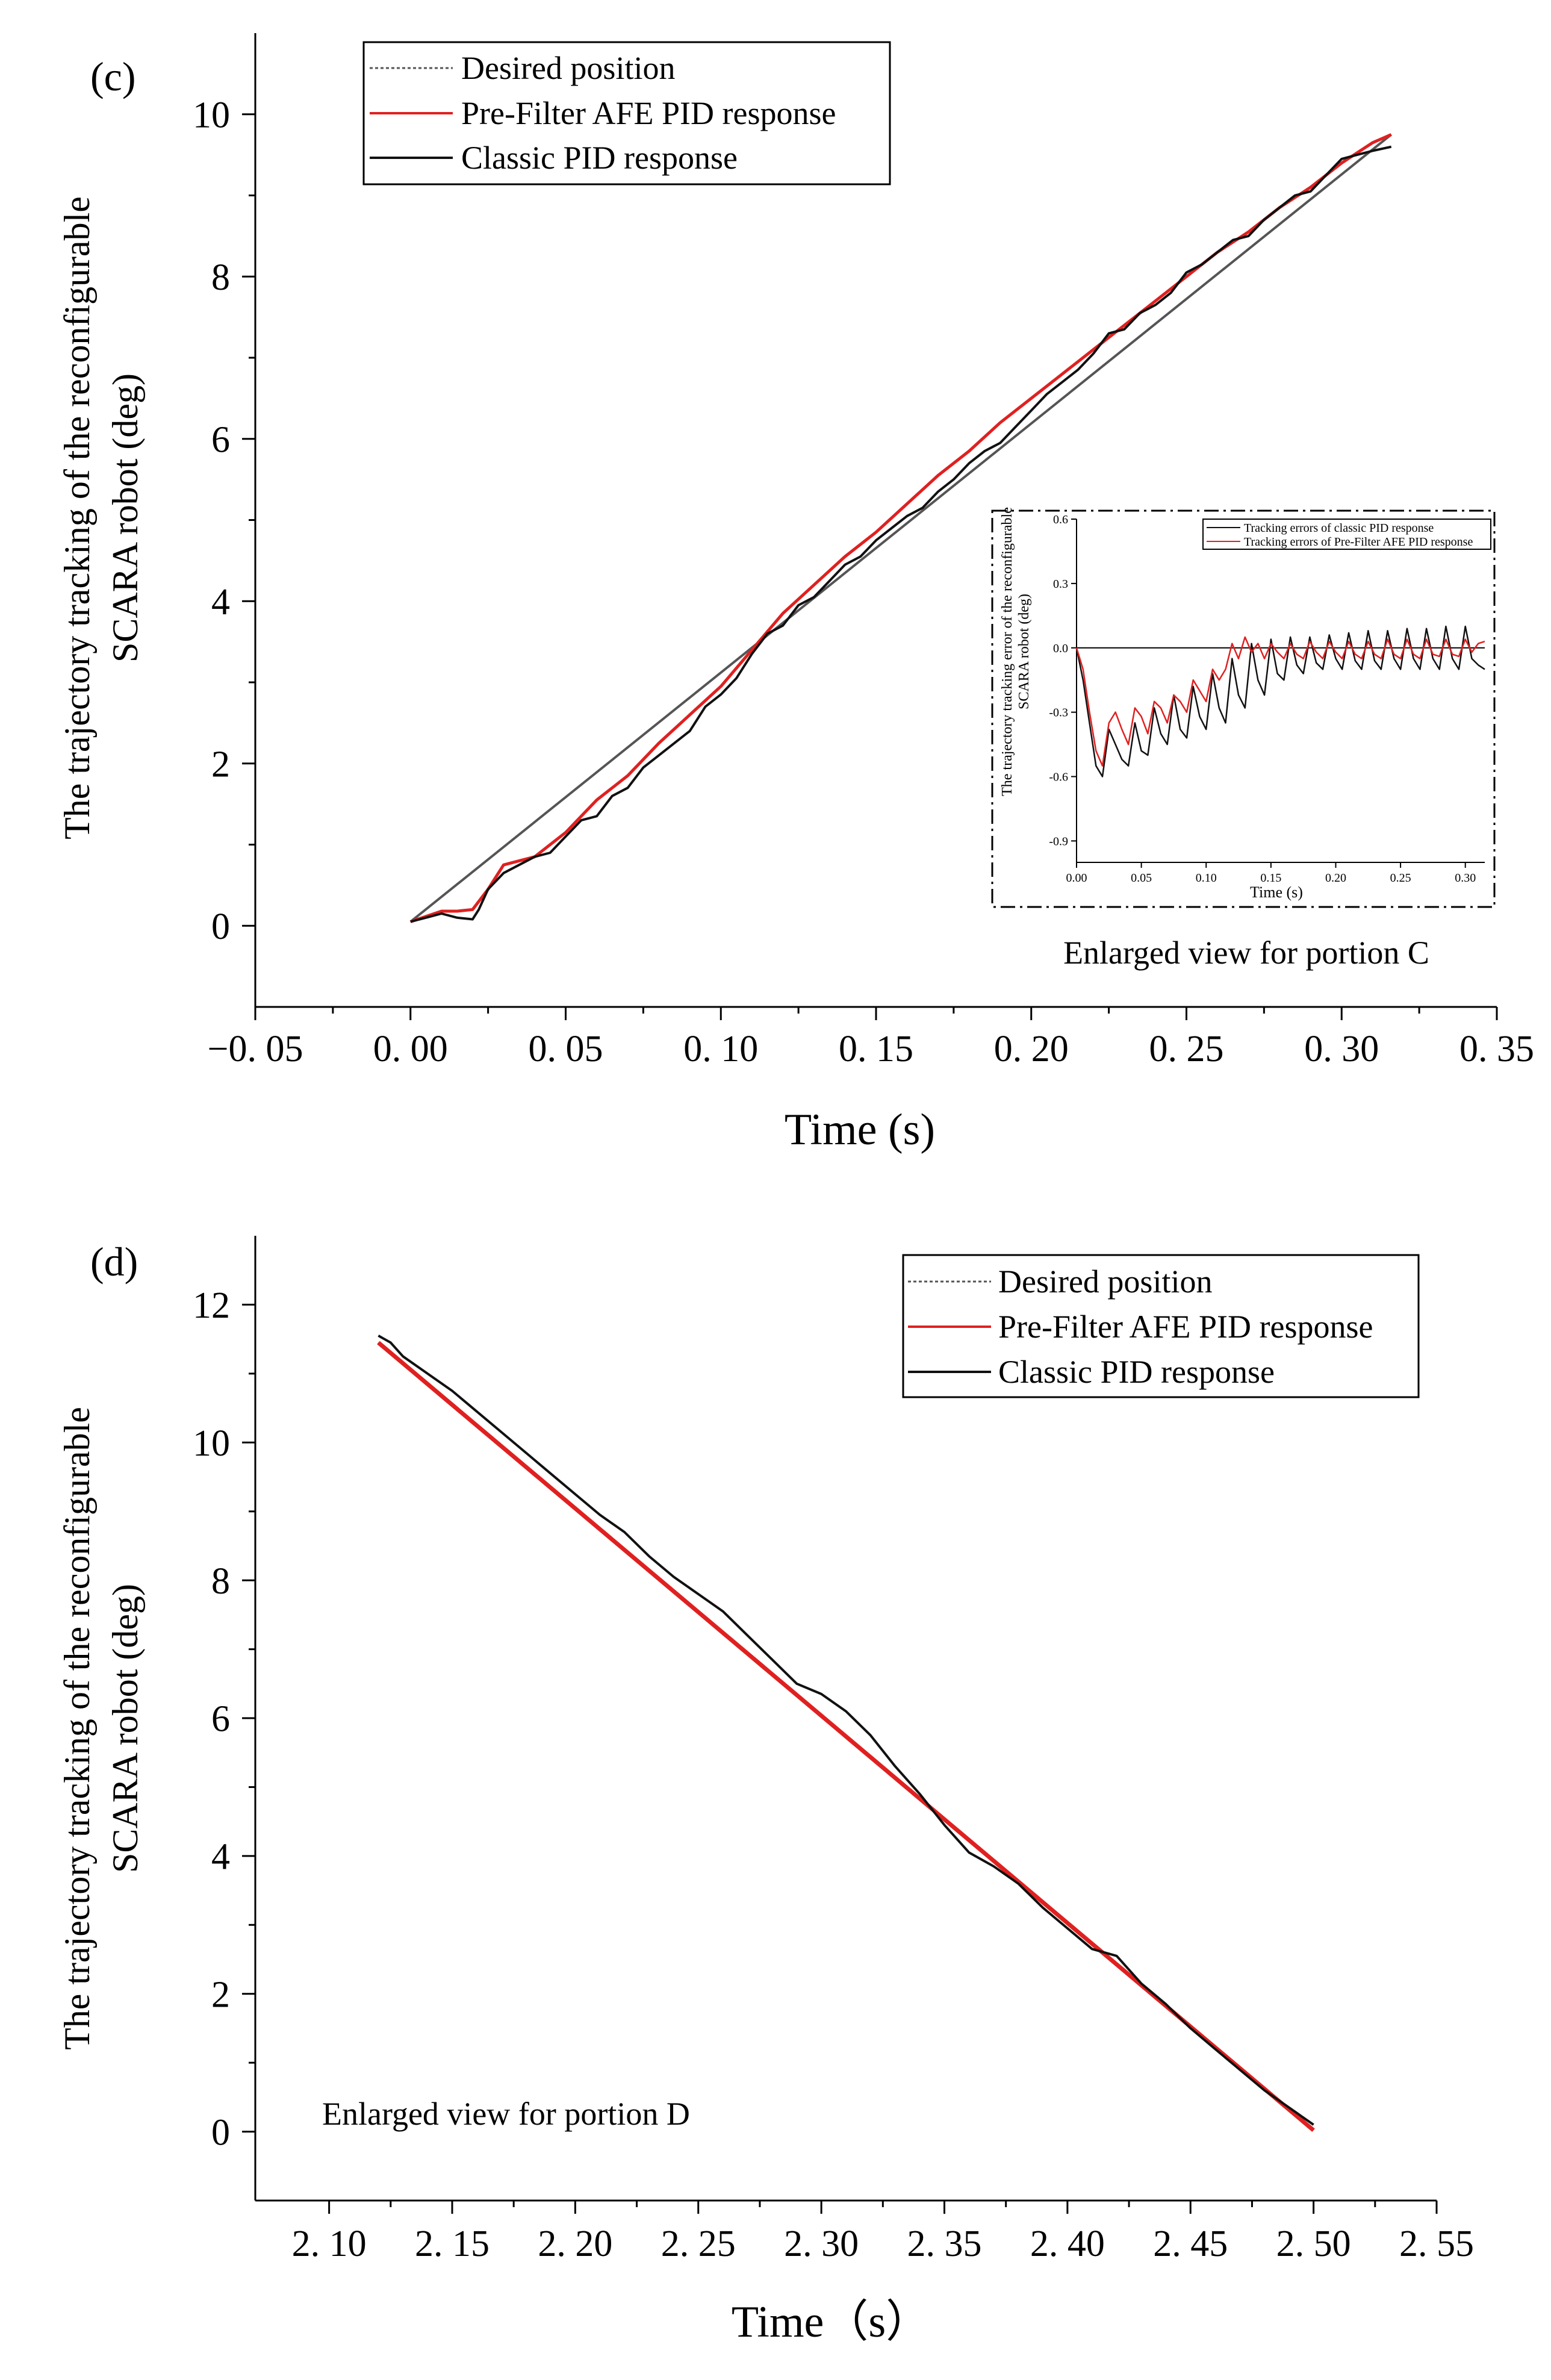 The height and width of the screenshot is (2380, 1551). What do you see at coordinates (1401, 878) in the screenshot?
I see `x-tick-label: 0.25` at bounding box center [1401, 878].